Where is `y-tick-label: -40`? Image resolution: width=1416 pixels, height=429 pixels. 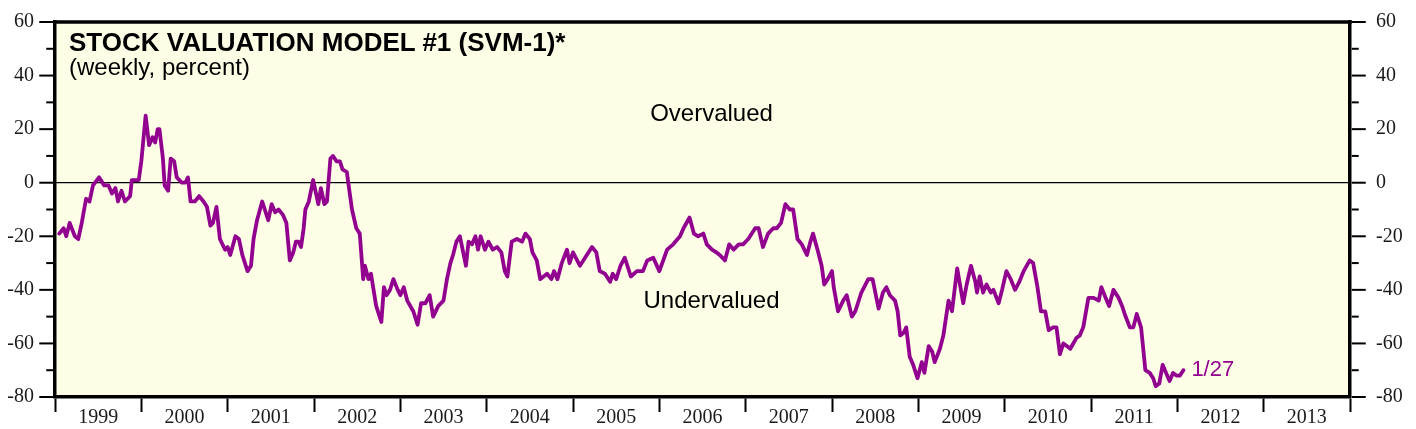 y-tick-label: -40 is located at coordinates (20, 288).